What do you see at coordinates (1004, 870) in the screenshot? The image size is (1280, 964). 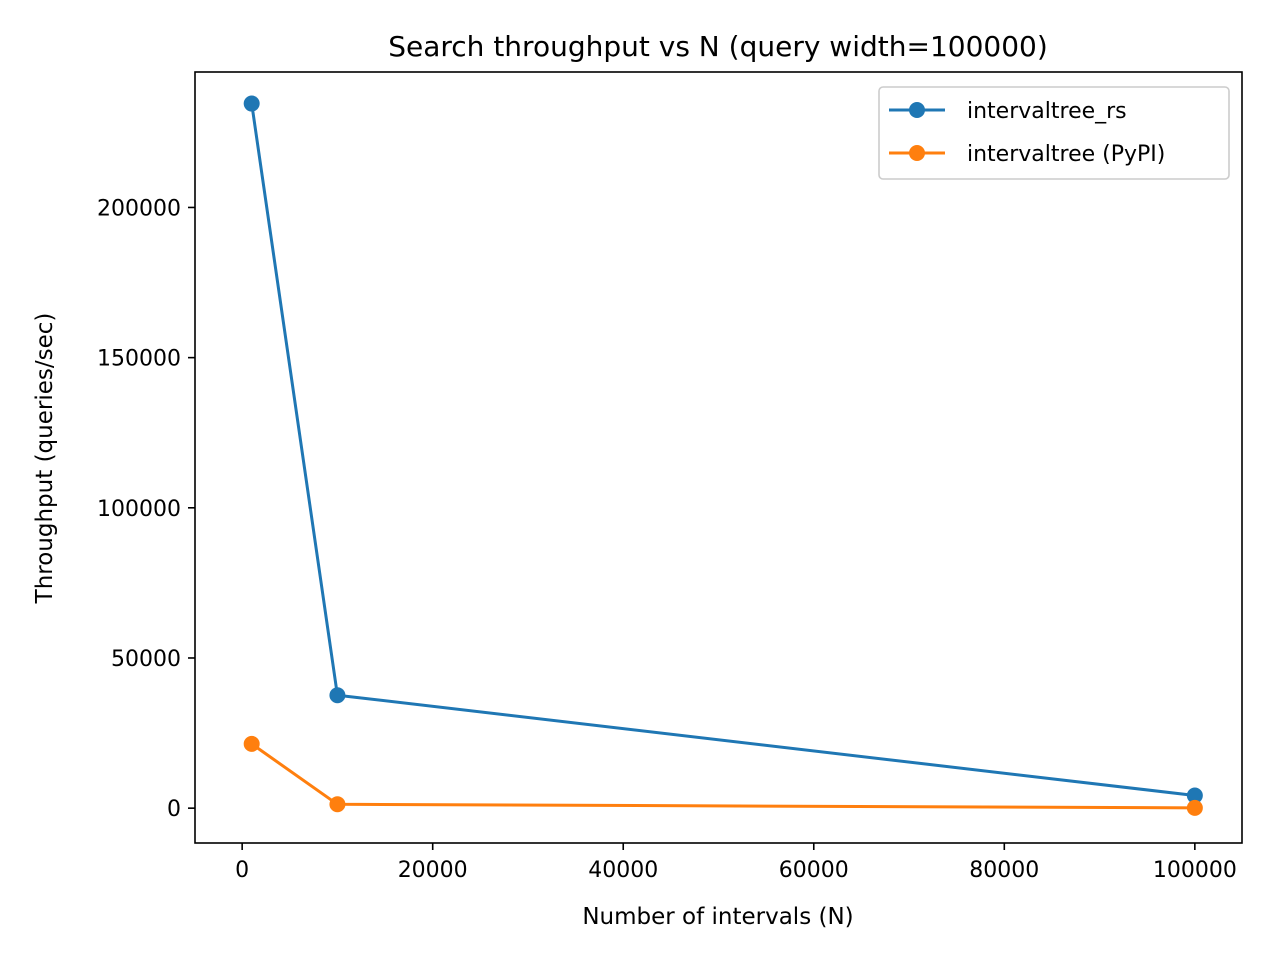 I see `x-tick-label: 80000` at bounding box center [1004, 870].